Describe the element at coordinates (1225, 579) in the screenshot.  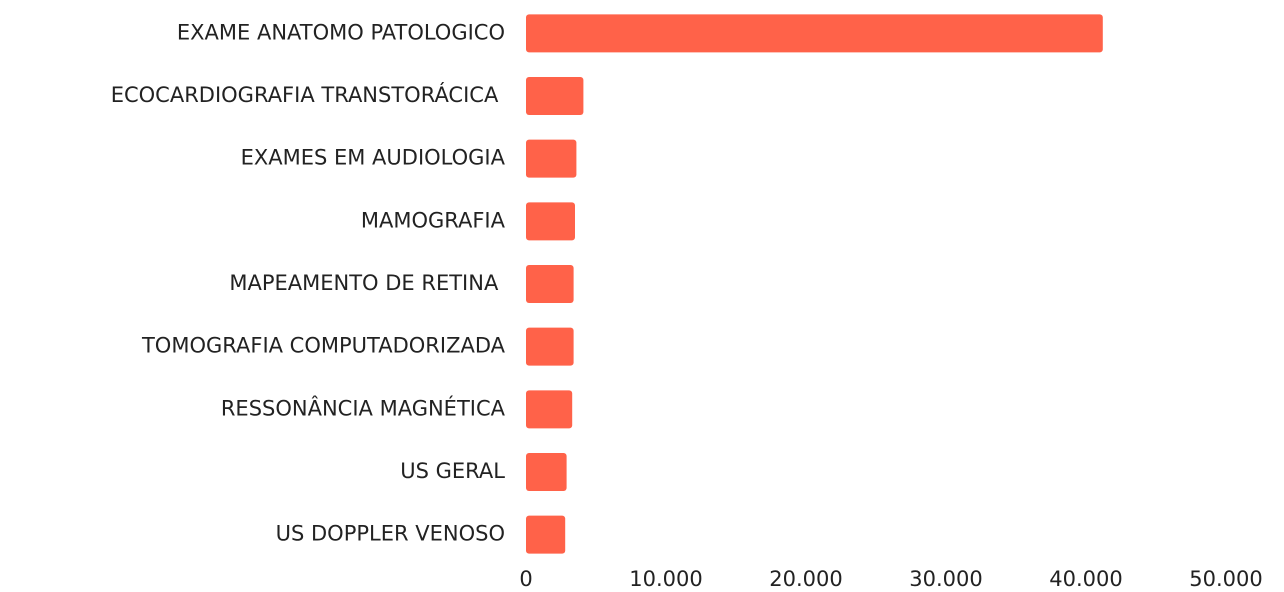
I see `x-tick-label: 50.000` at that location.